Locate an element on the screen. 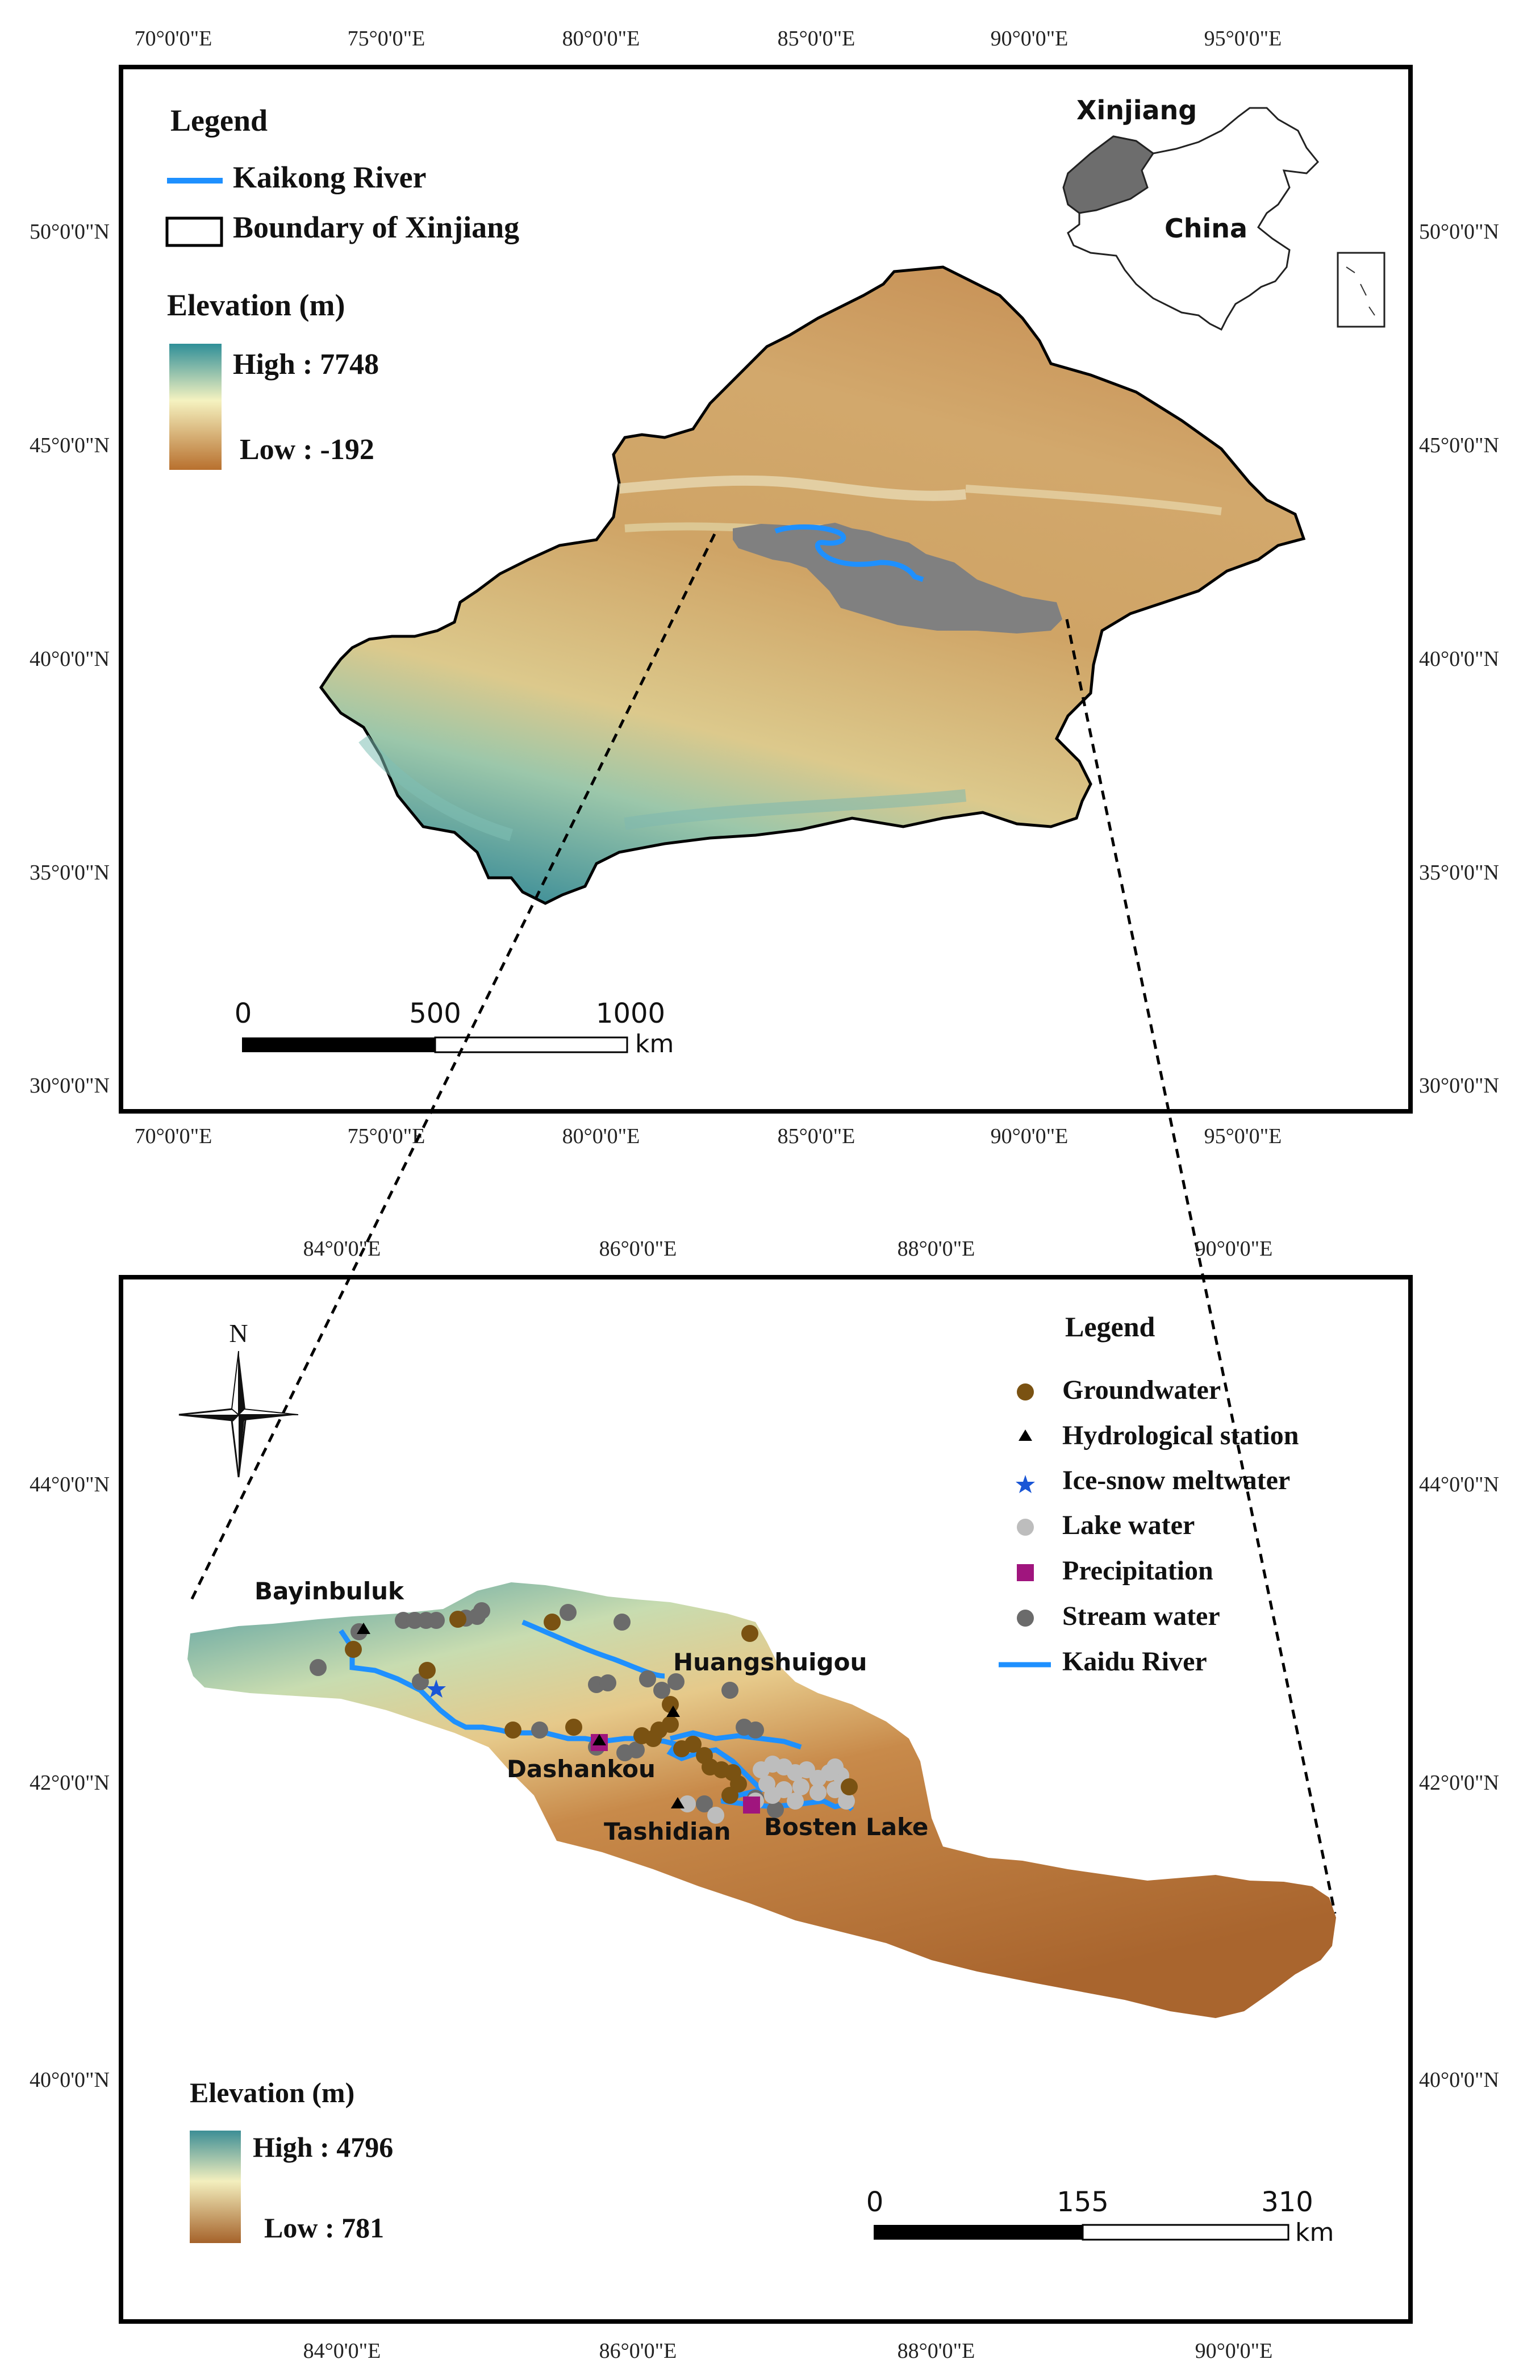 This screenshot has width=1540, height=2380. bottom-y-tick-40: 40°0'0"N is located at coordinates (70, 2080).